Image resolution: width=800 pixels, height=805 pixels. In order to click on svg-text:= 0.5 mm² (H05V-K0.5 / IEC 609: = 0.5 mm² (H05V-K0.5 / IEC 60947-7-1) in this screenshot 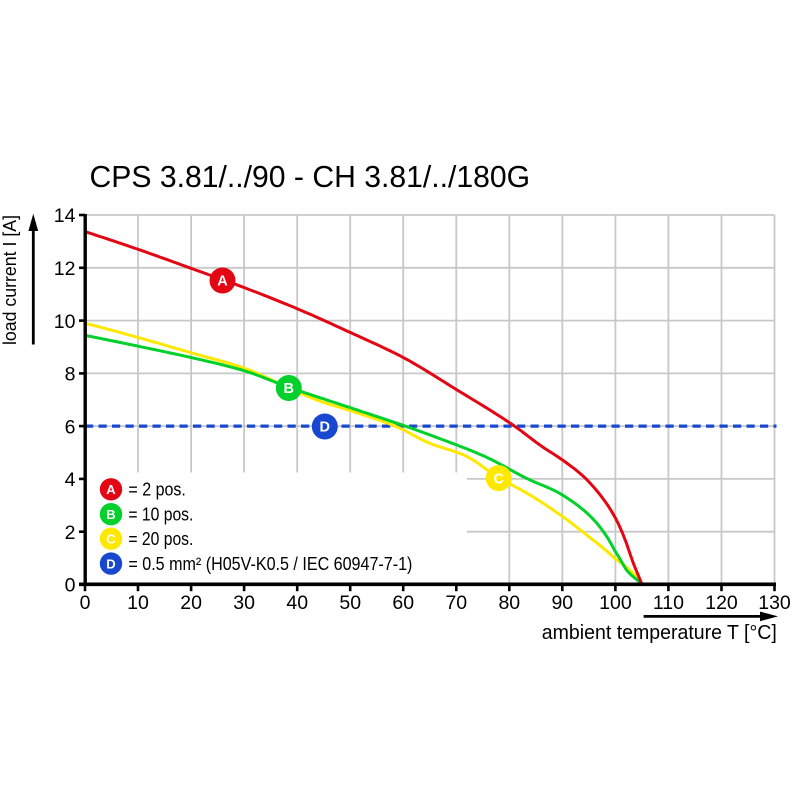, I will do `click(270, 564)`.